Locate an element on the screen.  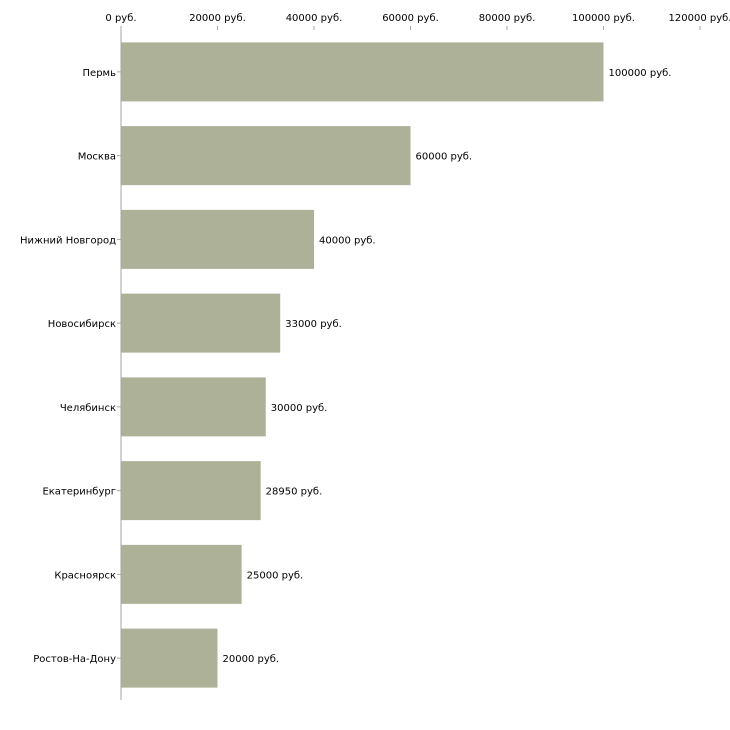
x-tick-label: 60000 руб. is located at coordinates (410, 18).